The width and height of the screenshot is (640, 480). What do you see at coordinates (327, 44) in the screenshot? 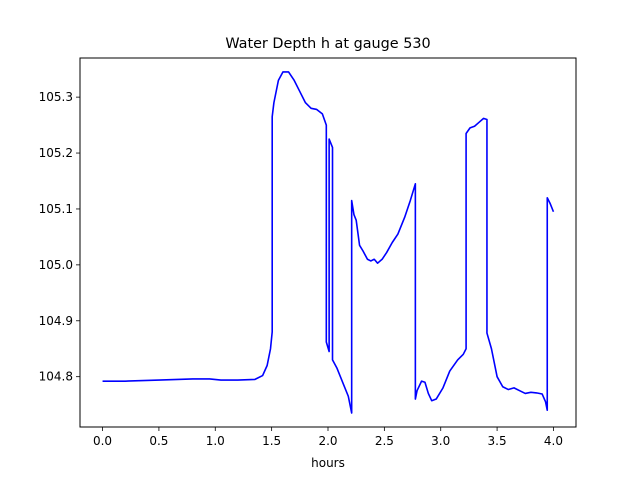
I see `chart-title: Water Depth h at gauge 530` at bounding box center [327, 44].